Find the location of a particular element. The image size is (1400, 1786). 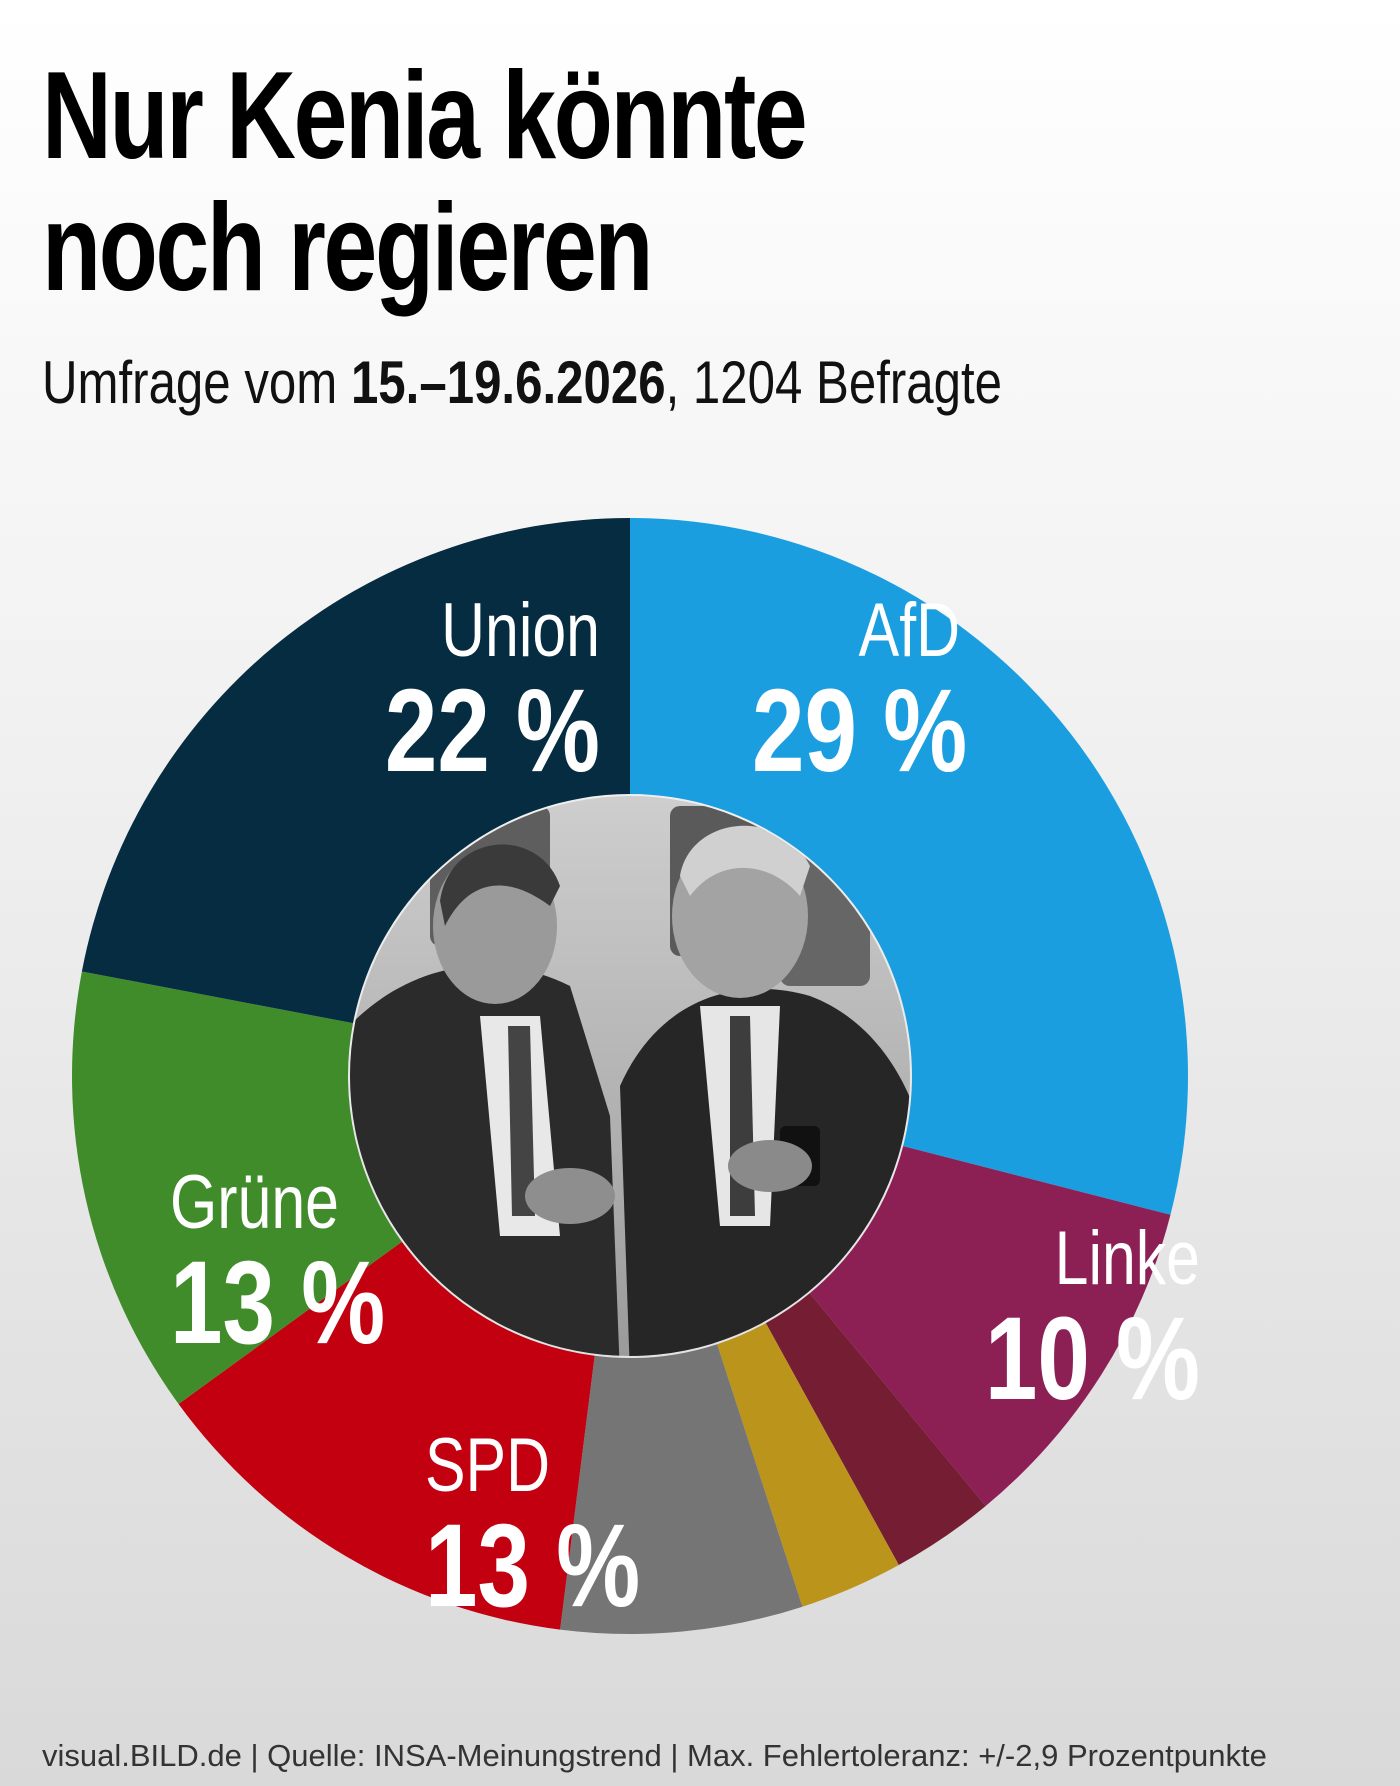

title-line-2: noch regieren is located at coordinates (348, 248).